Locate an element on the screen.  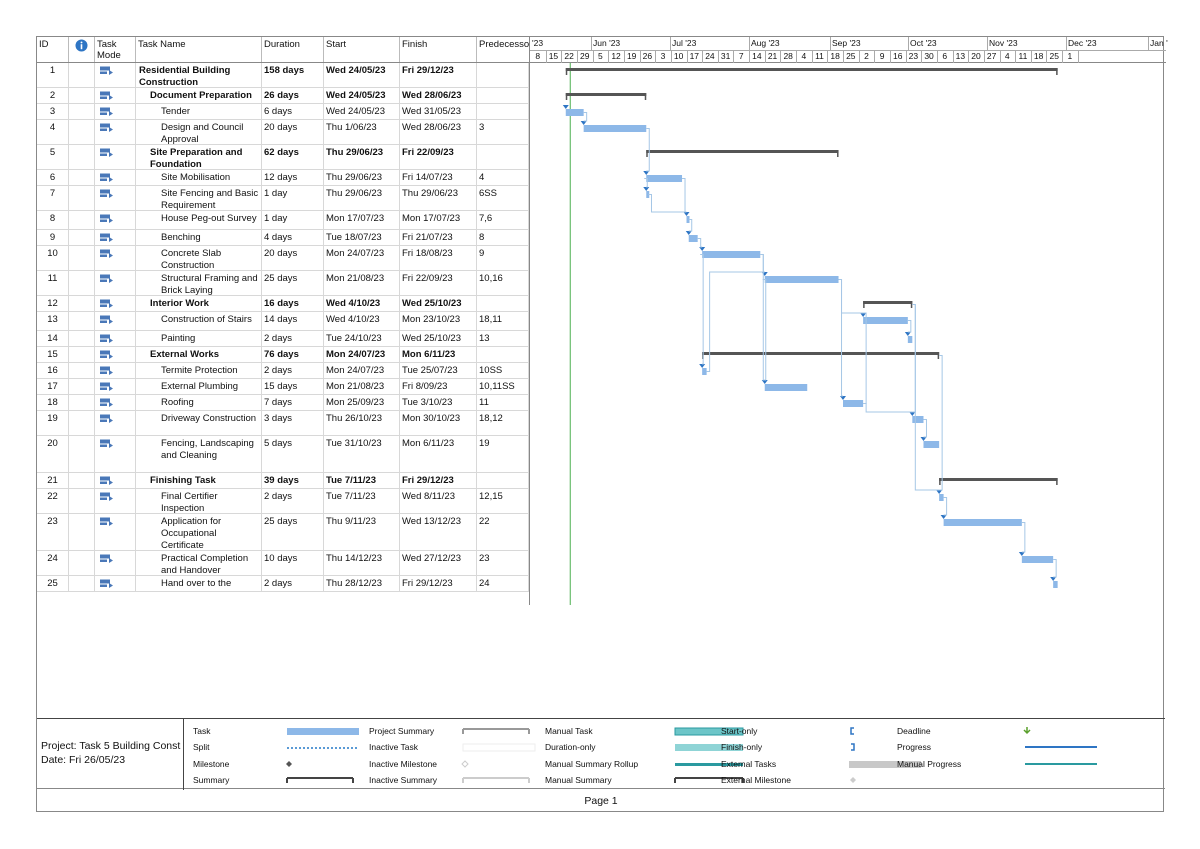
task-name: House Peg-out Survey is located at coordinates (199, 220).